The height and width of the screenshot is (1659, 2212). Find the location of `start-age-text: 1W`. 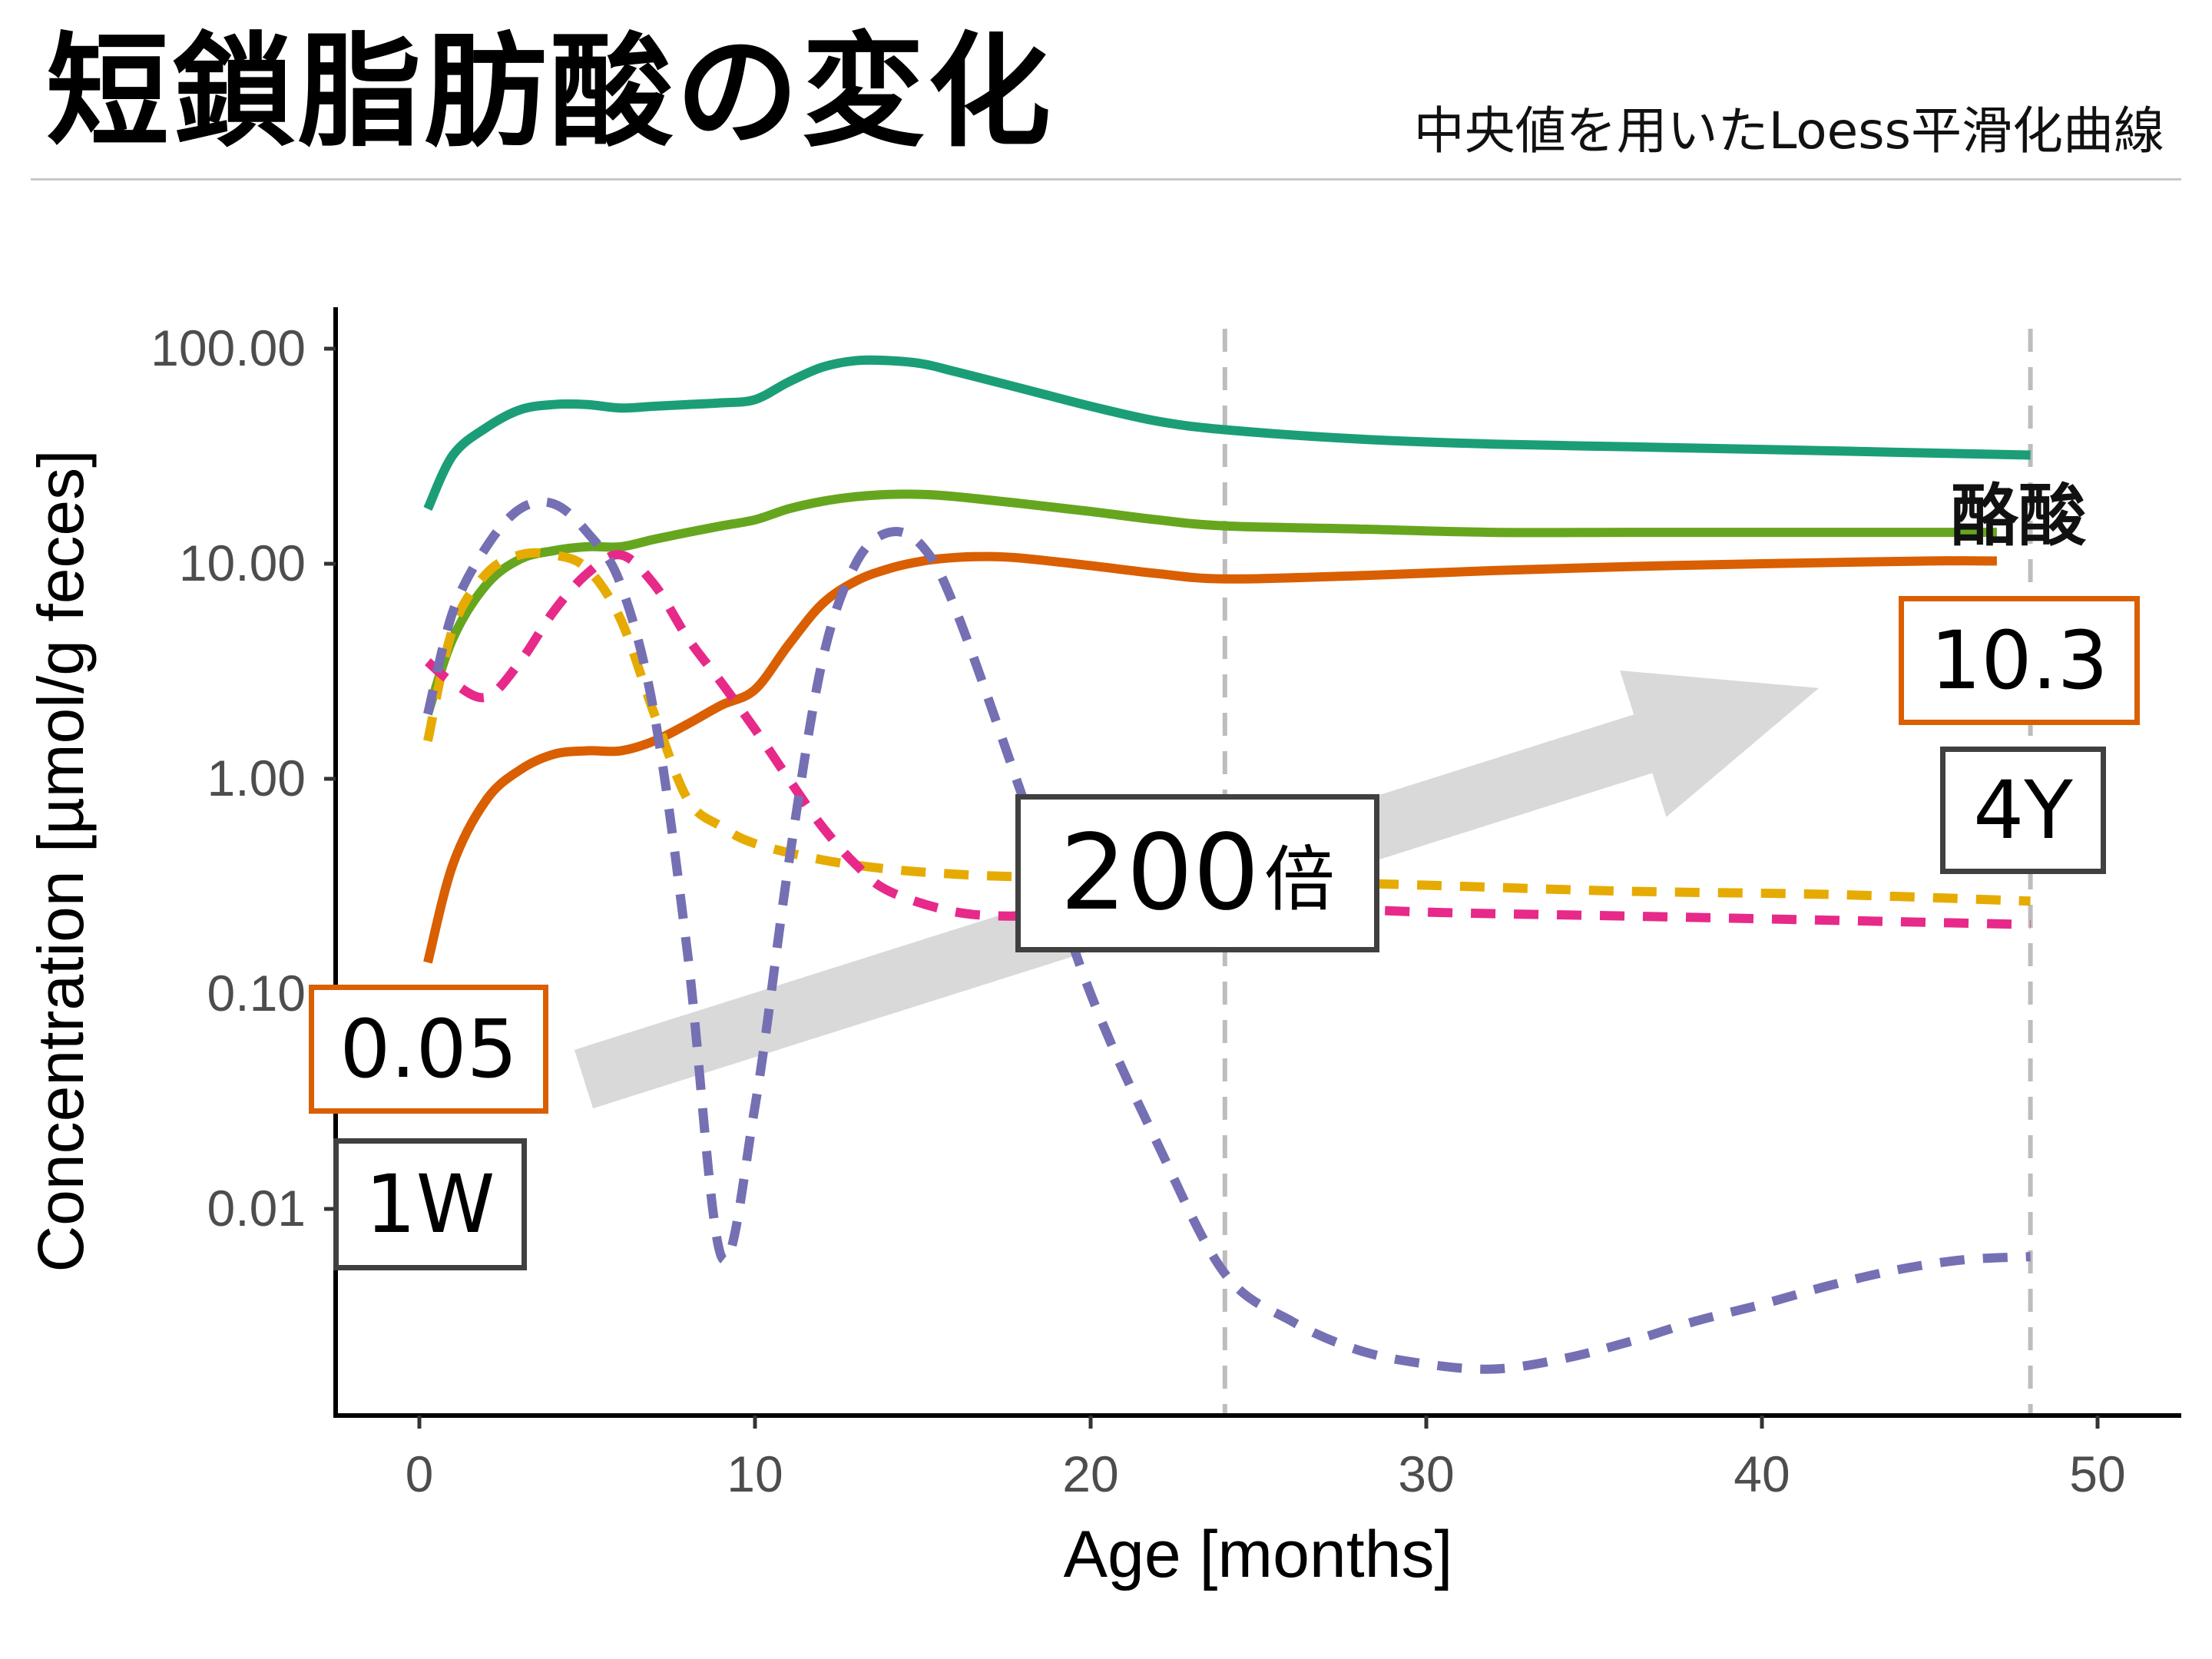

start-age-text: 1W is located at coordinates (430, 1204).